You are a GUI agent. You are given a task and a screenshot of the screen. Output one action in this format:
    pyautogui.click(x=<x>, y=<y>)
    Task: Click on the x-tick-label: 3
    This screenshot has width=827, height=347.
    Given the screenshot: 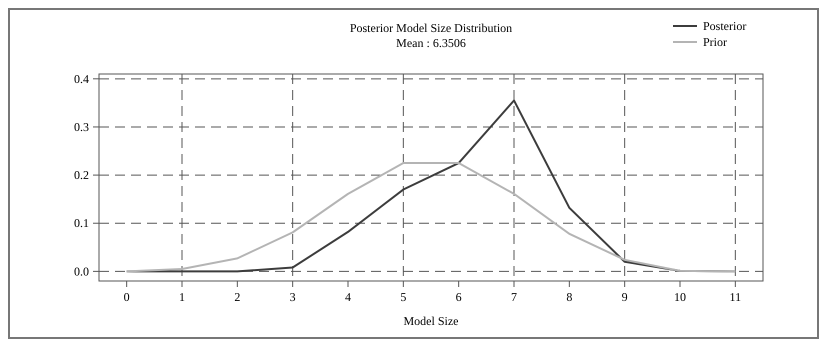 What is the action you would take?
    pyautogui.click(x=293, y=297)
    